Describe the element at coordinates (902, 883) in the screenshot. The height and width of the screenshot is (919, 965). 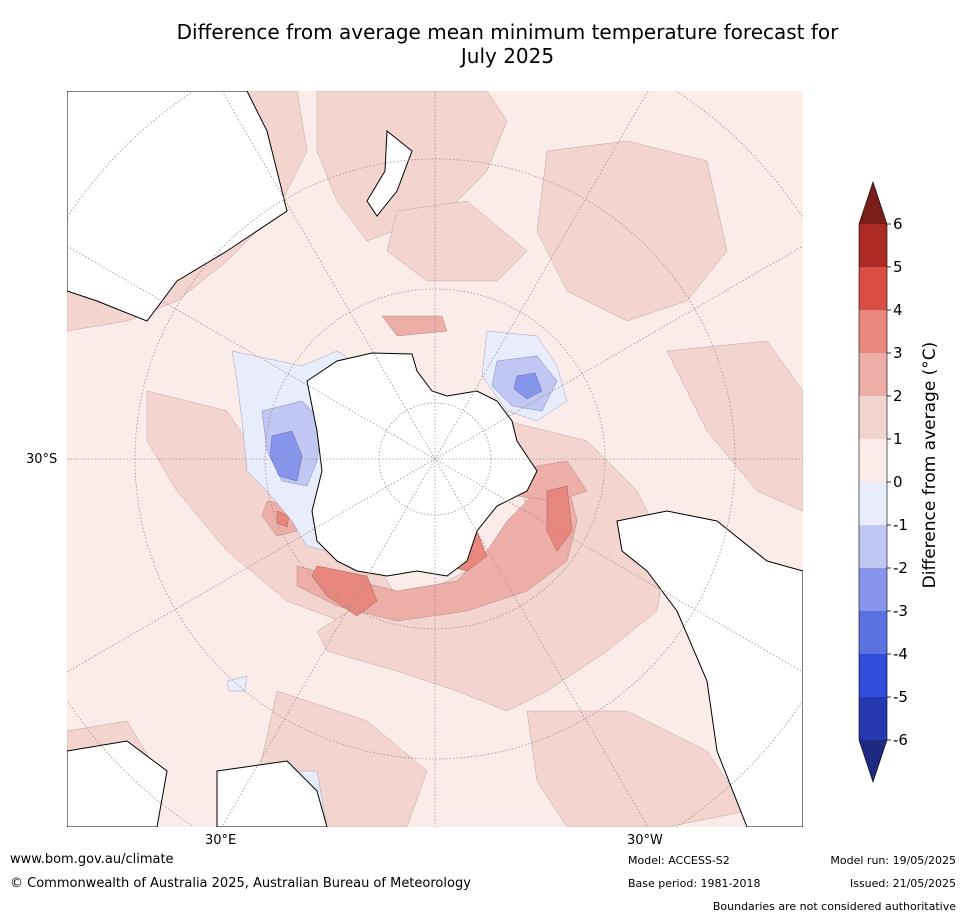
I see `footer-issued: Issued: 21/05/2025` at that location.